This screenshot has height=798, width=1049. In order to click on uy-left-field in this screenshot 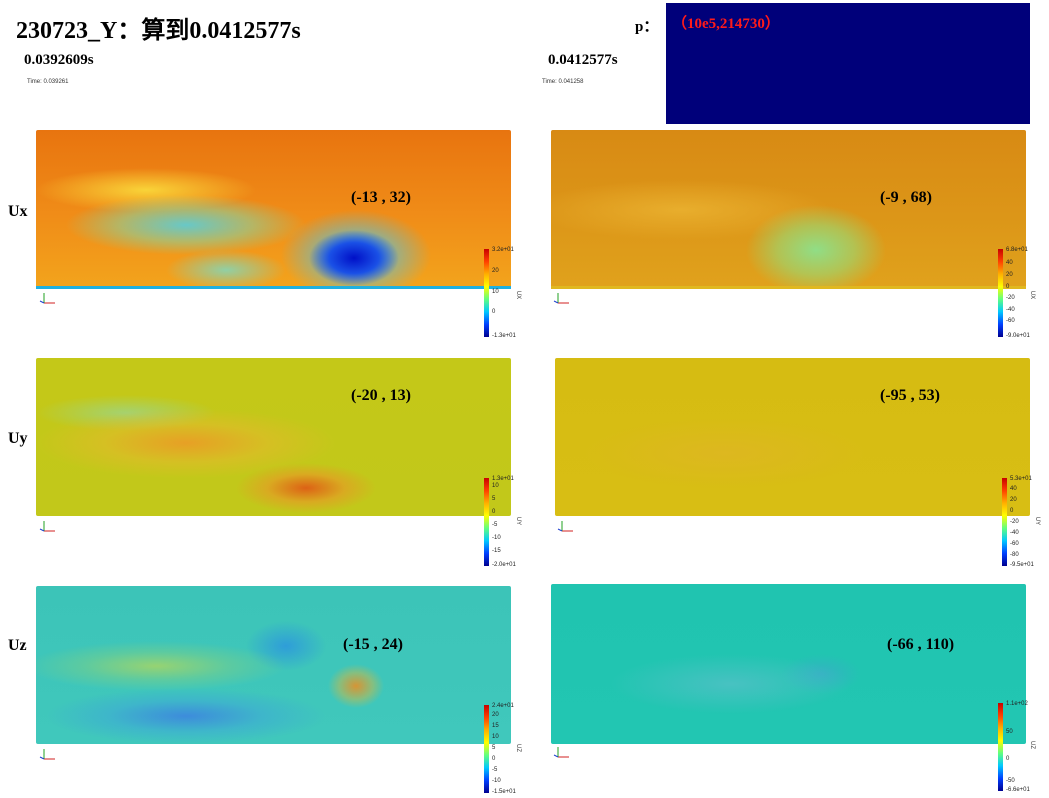, I will do `click(273, 437)`.